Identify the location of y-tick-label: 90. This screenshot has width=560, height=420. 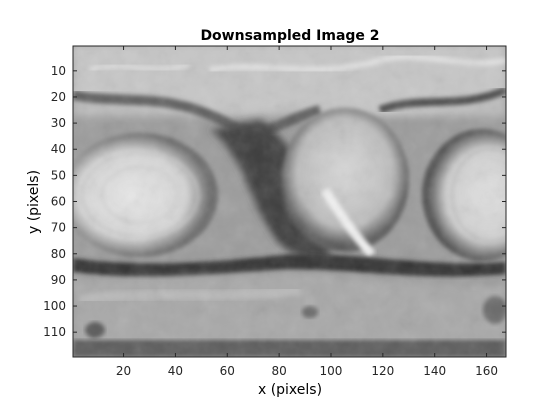
(58, 280).